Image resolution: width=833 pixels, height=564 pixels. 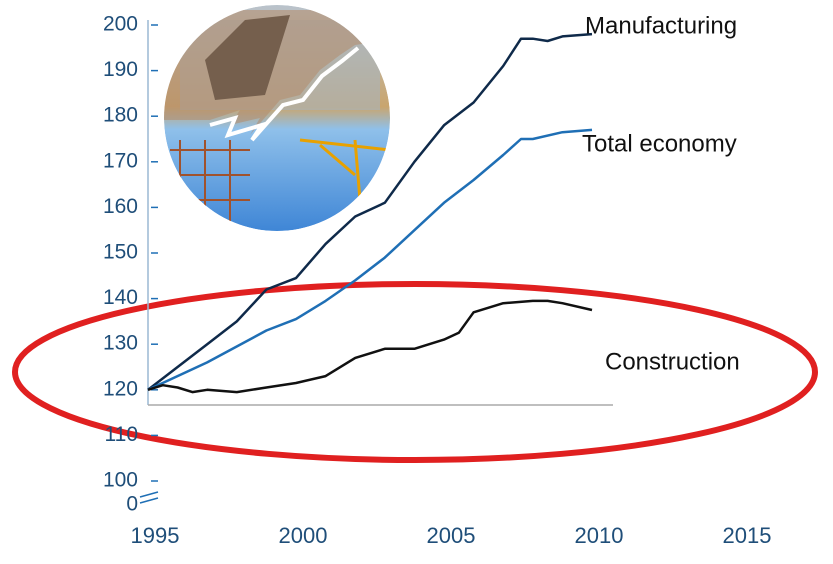 I want to click on y-tick-label: 100, so click(x=120, y=480).